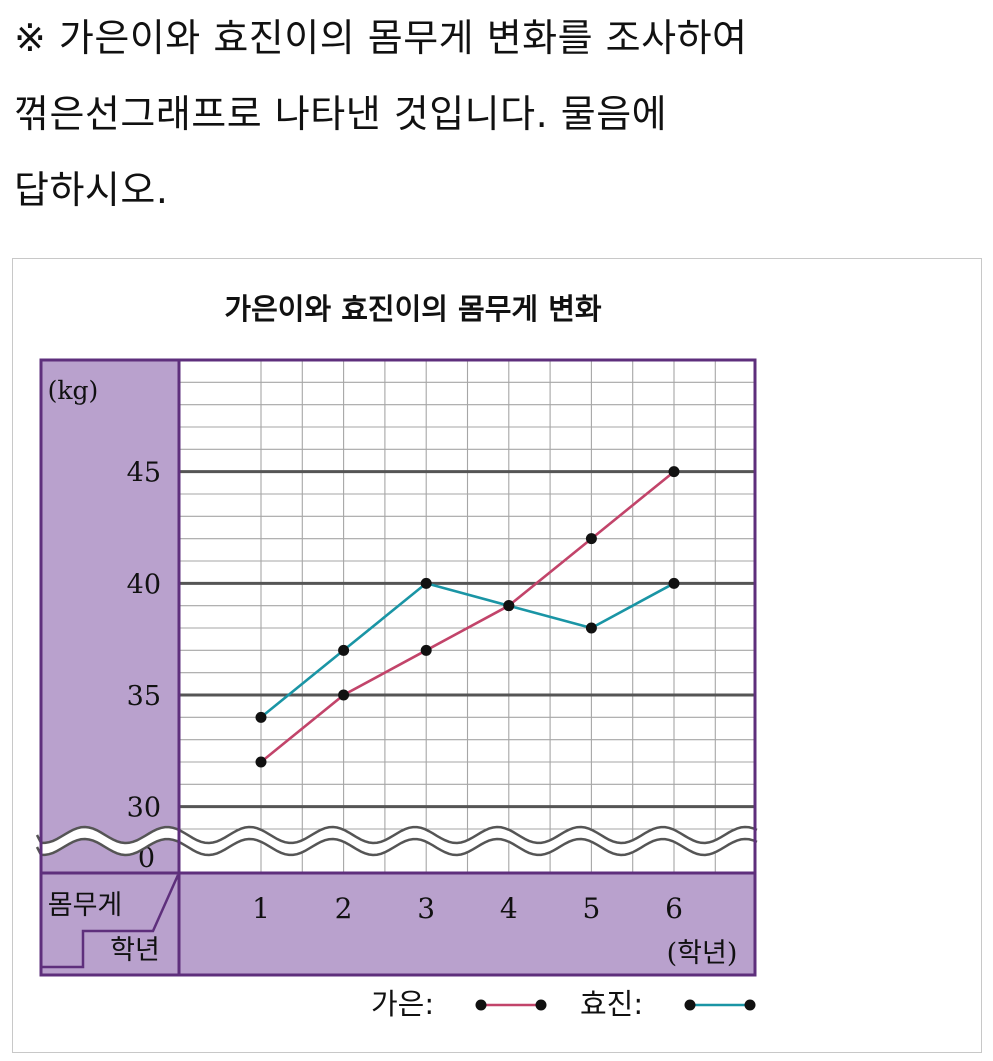  What do you see at coordinates (135, 950) in the screenshot?
I see `corner-label-grade: 학년` at bounding box center [135, 950].